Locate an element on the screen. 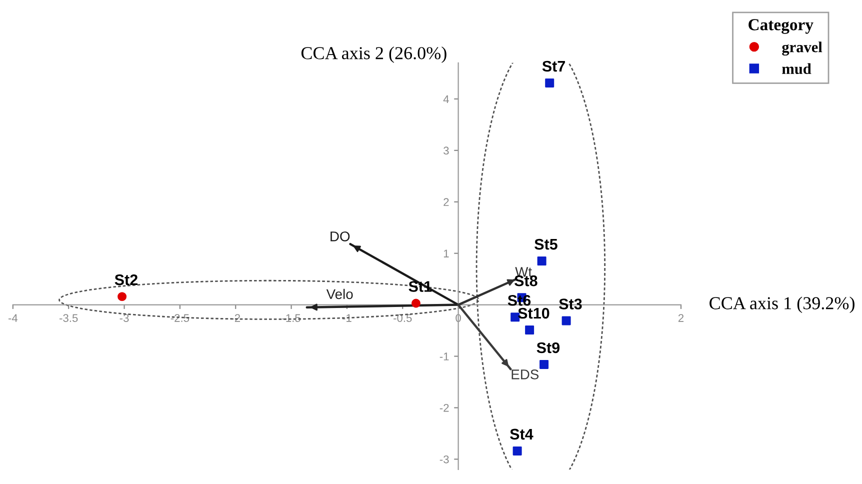  x-tick-label: -1 is located at coordinates (347, 318).